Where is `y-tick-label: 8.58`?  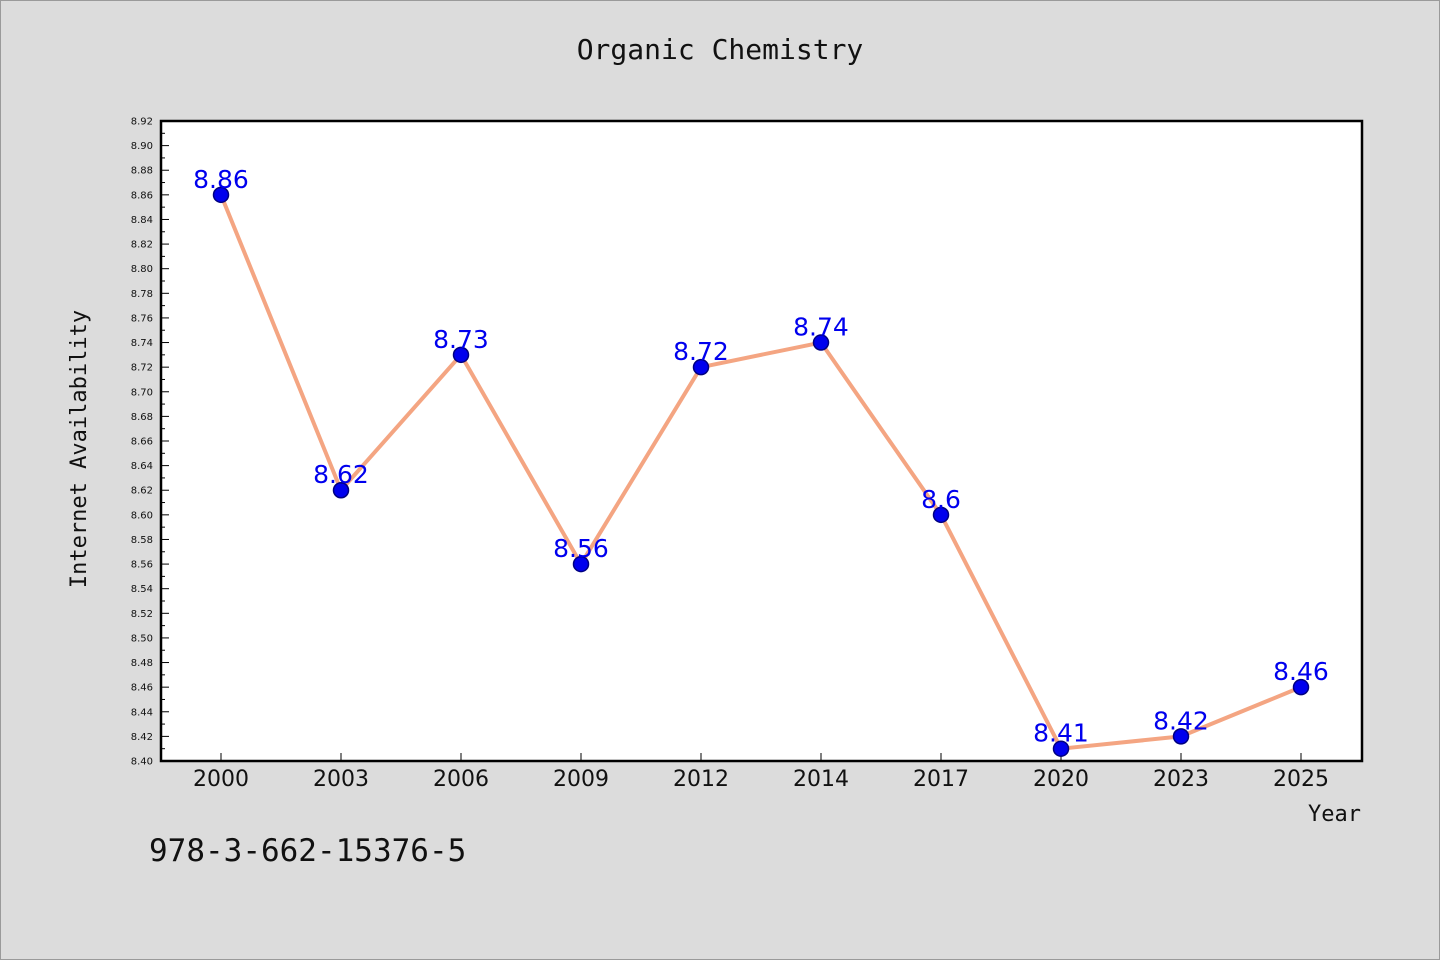
y-tick-label: 8.58 is located at coordinates (142, 540).